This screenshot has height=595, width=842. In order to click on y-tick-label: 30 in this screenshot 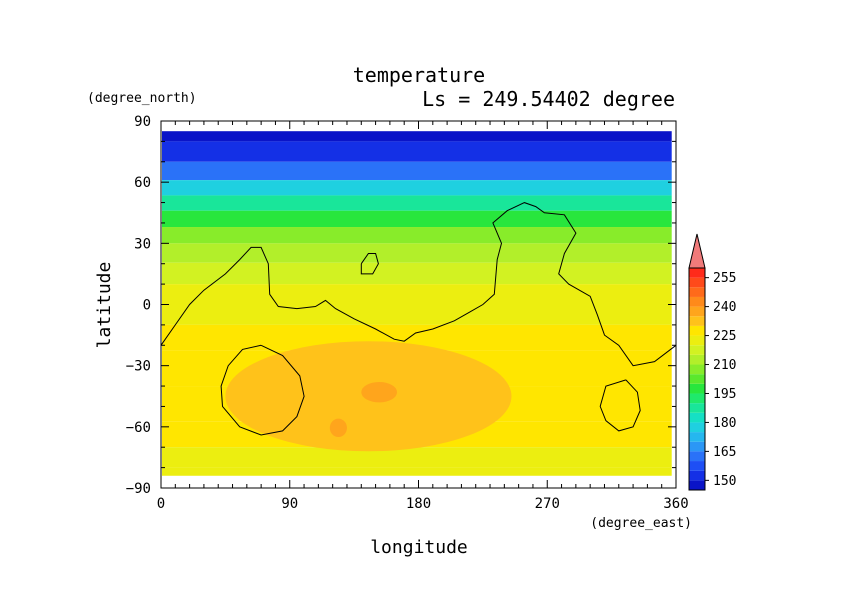, I will do `click(142, 244)`.